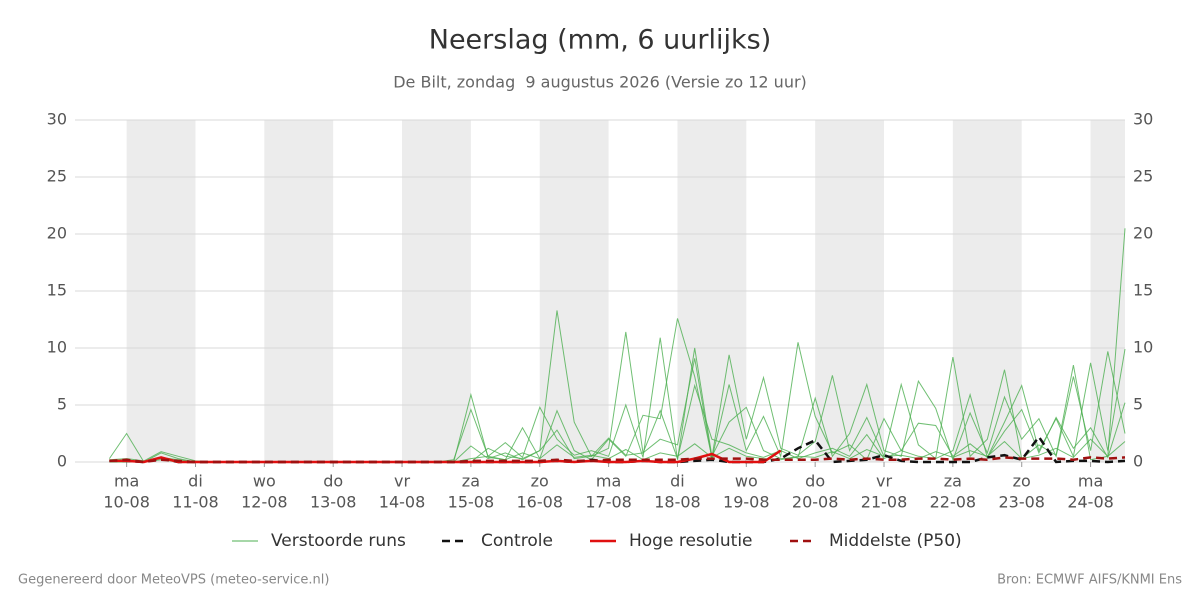  Describe the element at coordinates (57, 119) in the screenshot. I see `y-tick-label: 30` at that location.